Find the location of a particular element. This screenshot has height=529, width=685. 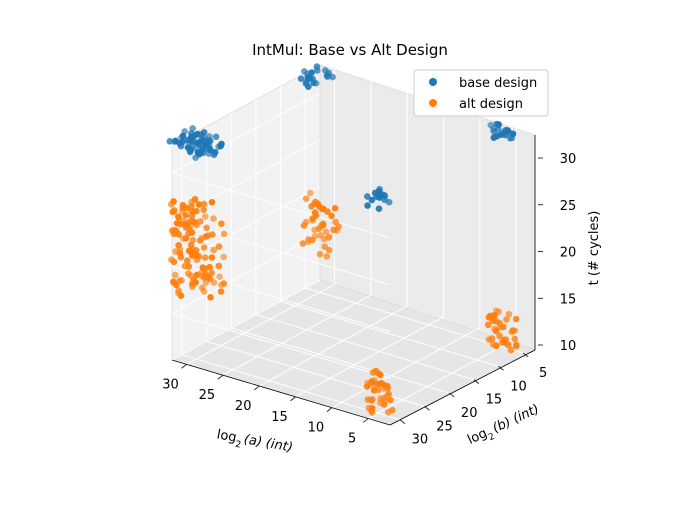

y-tick-label: 15 is located at coordinates (494, 400).